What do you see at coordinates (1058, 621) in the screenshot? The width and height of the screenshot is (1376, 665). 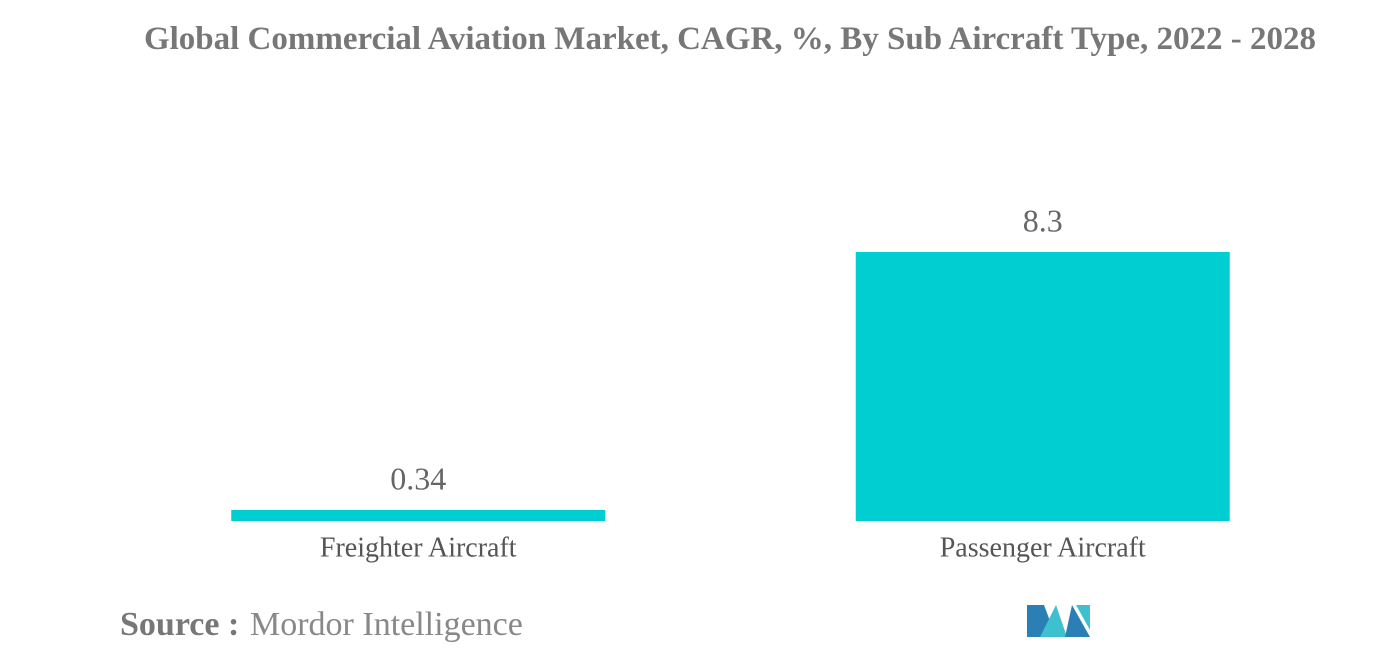 I see `logo` at bounding box center [1058, 621].